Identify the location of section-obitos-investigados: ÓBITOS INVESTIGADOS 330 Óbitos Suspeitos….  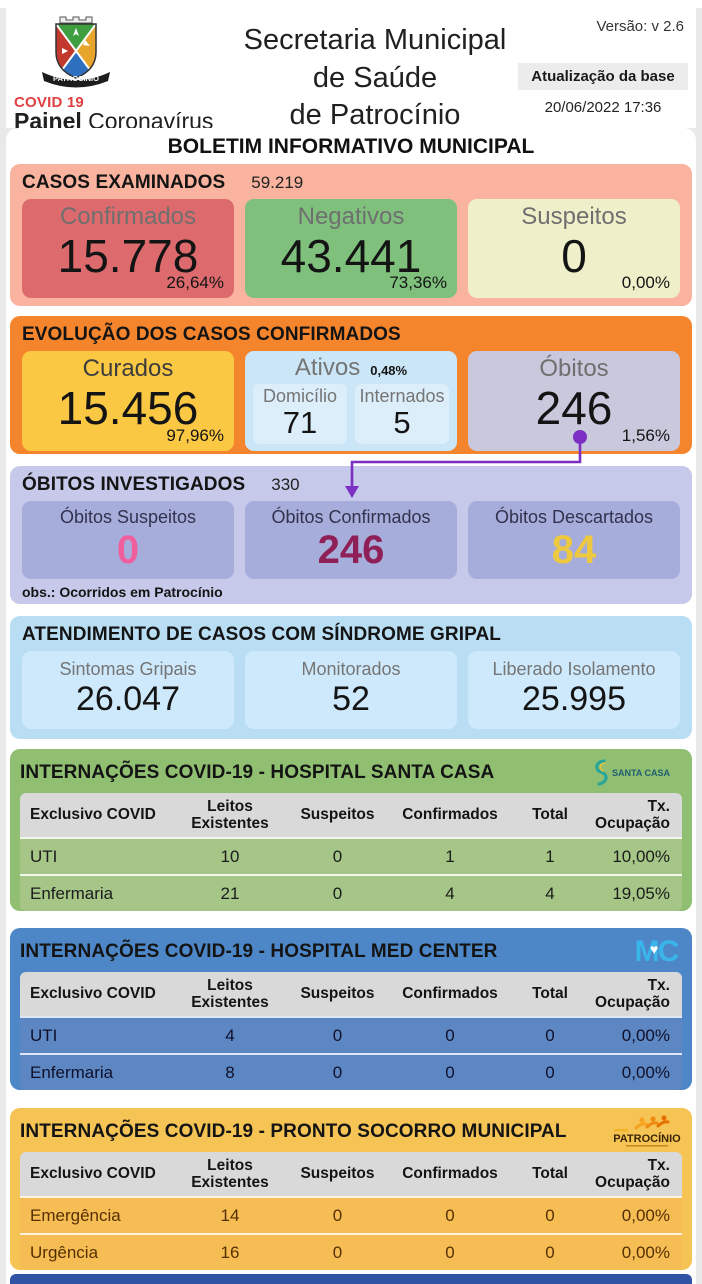
(351, 535).